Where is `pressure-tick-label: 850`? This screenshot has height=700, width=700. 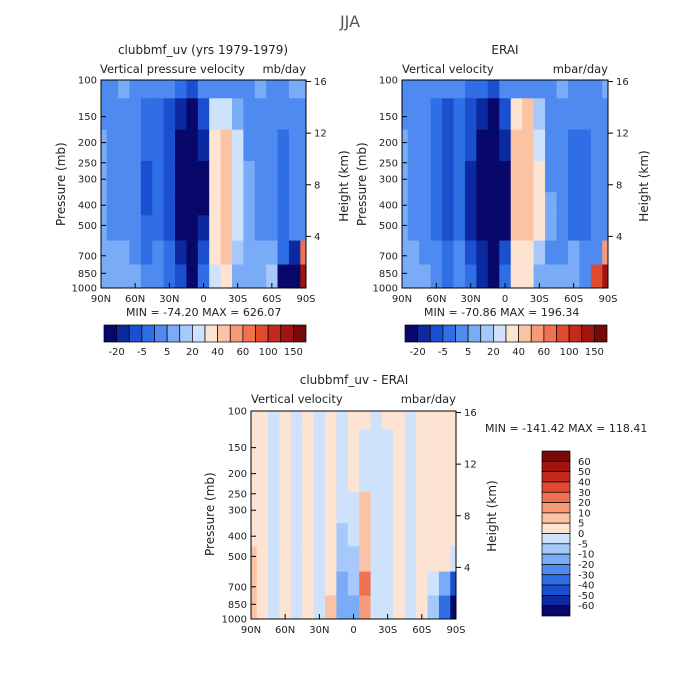
pressure-tick-label: 850 is located at coordinates (87, 274).